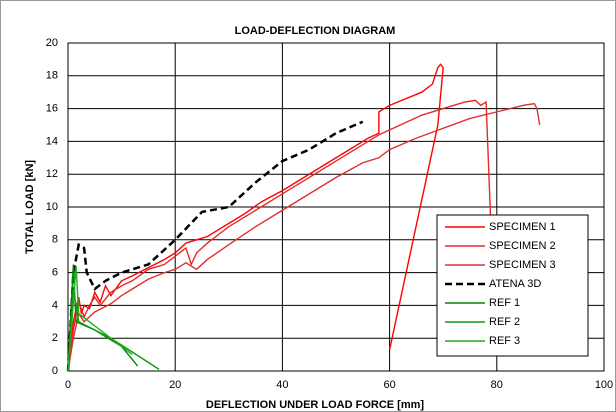  What do you see at coordinates (52, 76) in the screenshot?
I see `y-tick-label: 18` at bounding box center [52, 76].